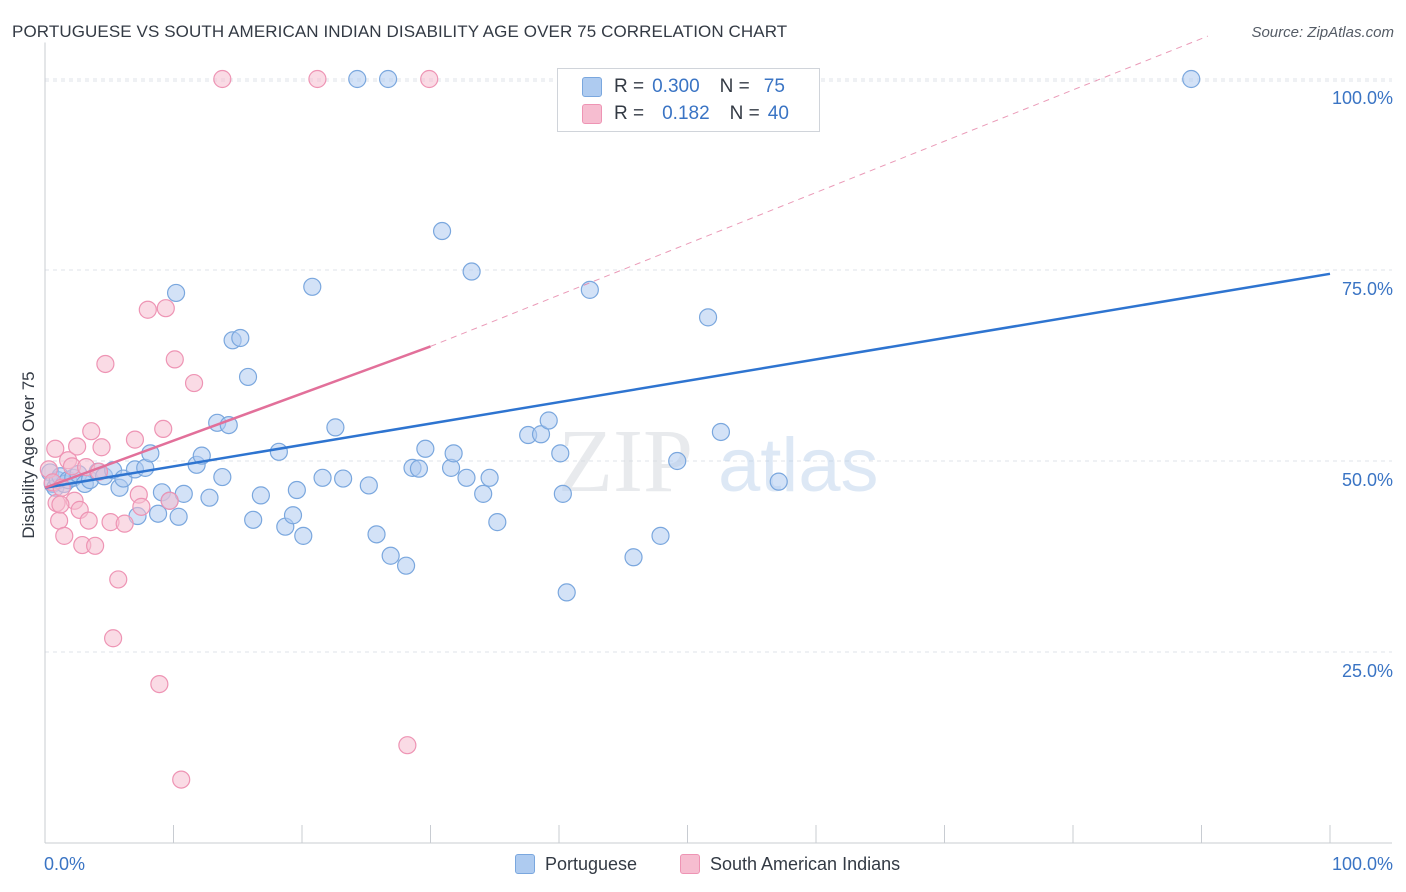 This screenshot has height=892, width=1406. I want to click on legend-row-portuguese: R = 0.300 N = 75, so click(683, 87).